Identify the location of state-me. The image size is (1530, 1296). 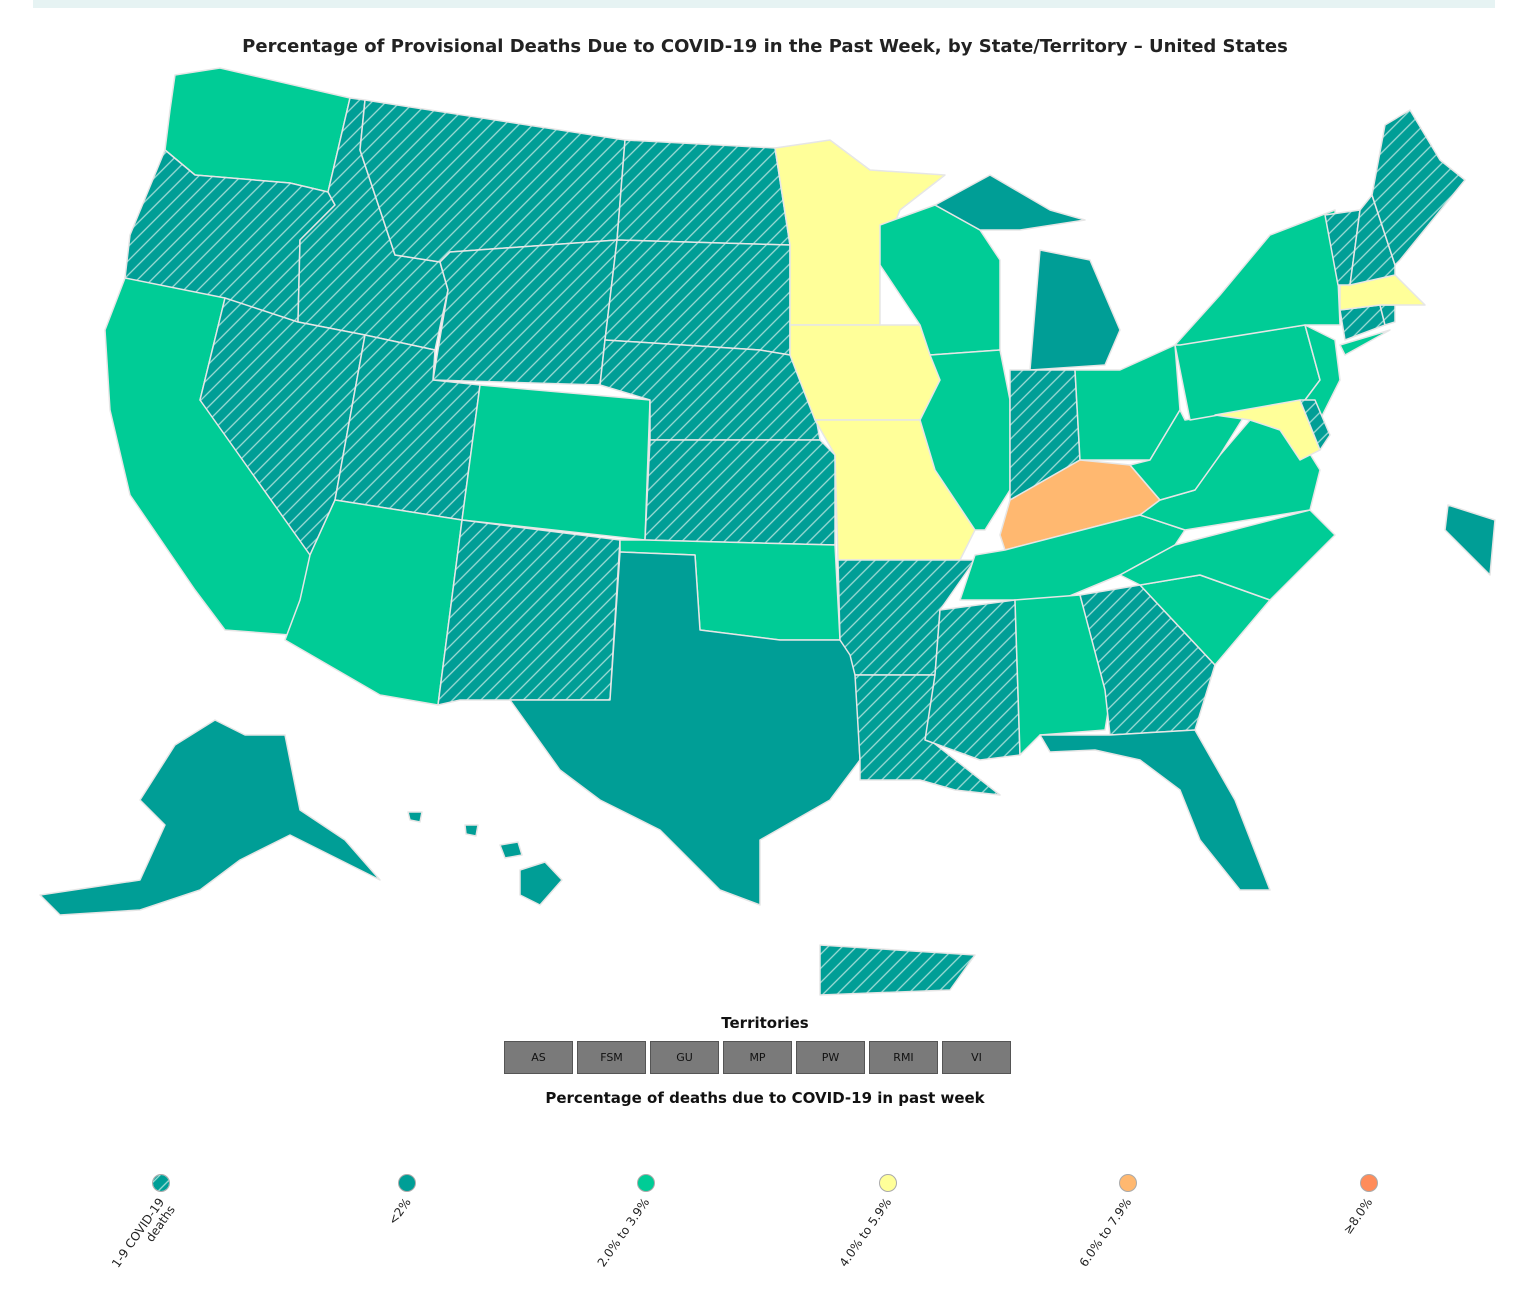
(1418, 187).